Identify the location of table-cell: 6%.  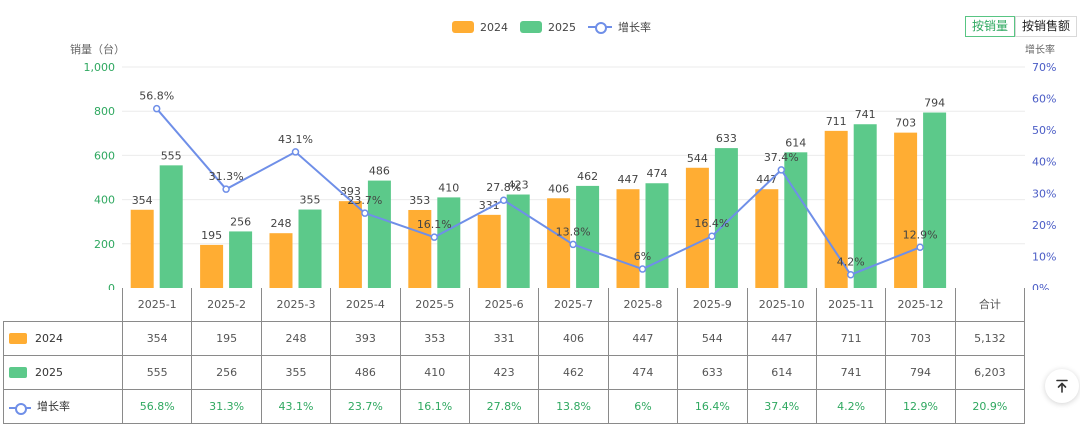
(643, 406).